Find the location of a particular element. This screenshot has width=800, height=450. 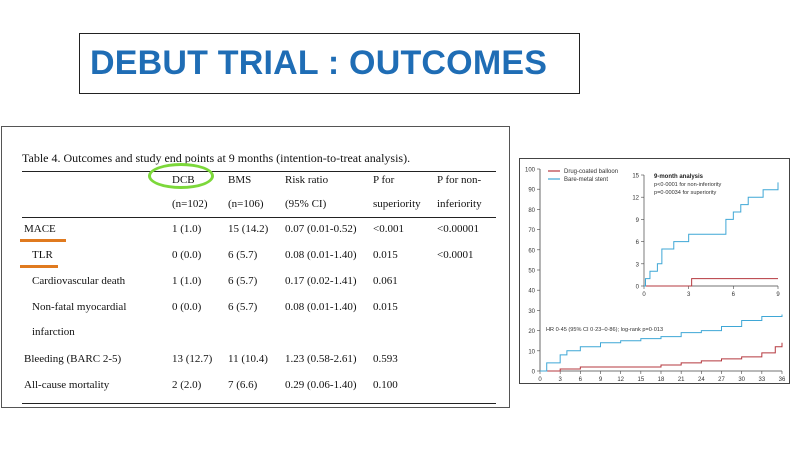

header-bms: BMS is located at coordinates (240, 180).